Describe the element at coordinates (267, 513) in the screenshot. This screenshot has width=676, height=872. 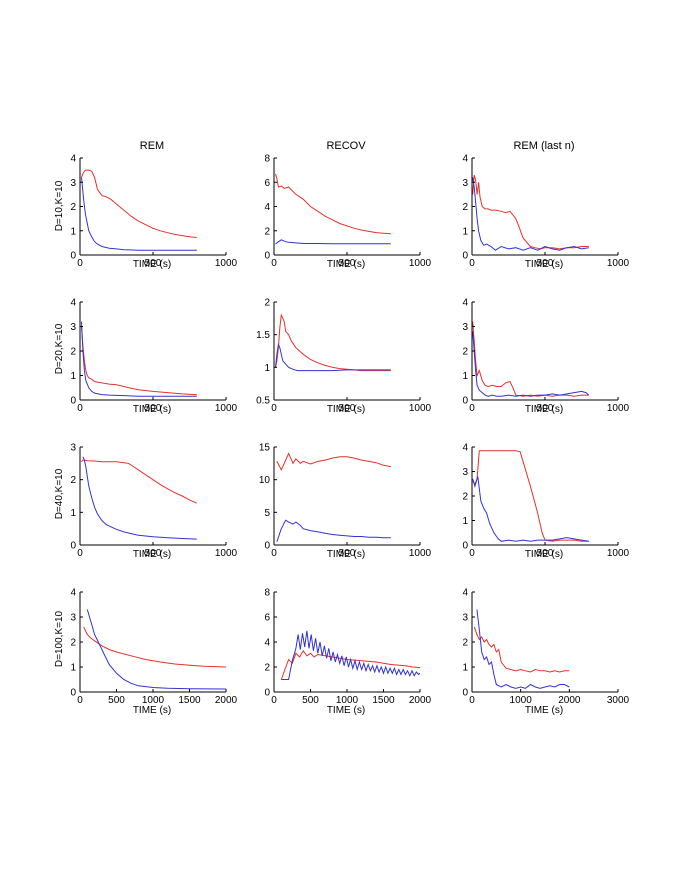
I see `y-tick-label: 5` at that location.